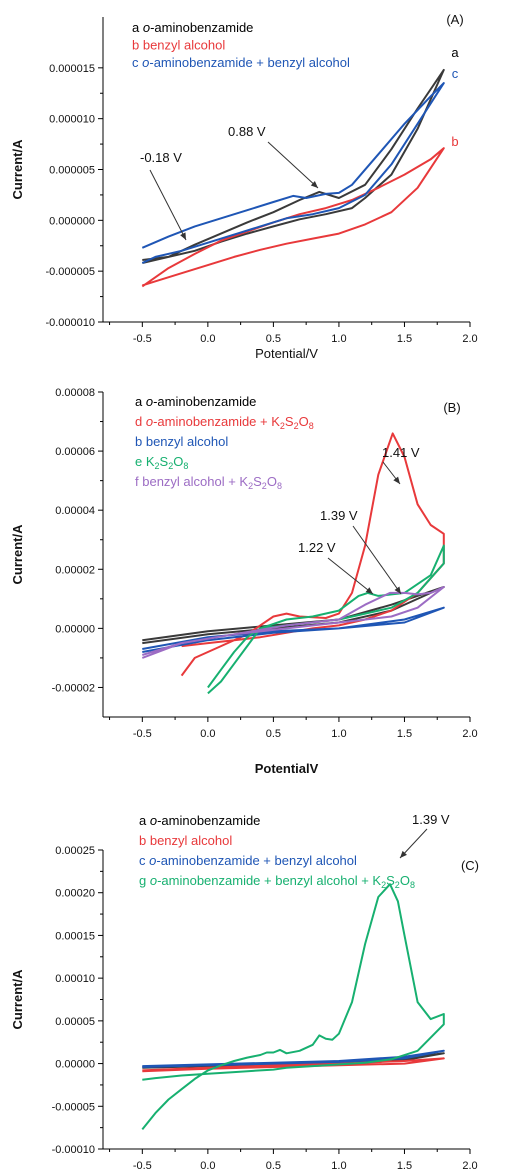 Image resolution: width=515 pixels, height=1175 pixels. I want to click on y-tick-label: 0.00015, so click(75, 936).